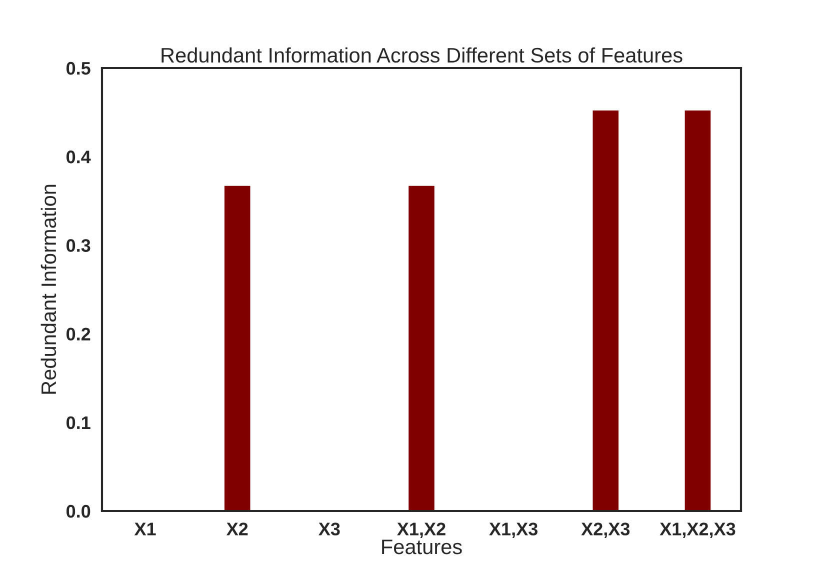 Image resolution: width=823 pixels, height=573 pixels. I want to click on x-tick-label: X2,X3, so click(605, 530).